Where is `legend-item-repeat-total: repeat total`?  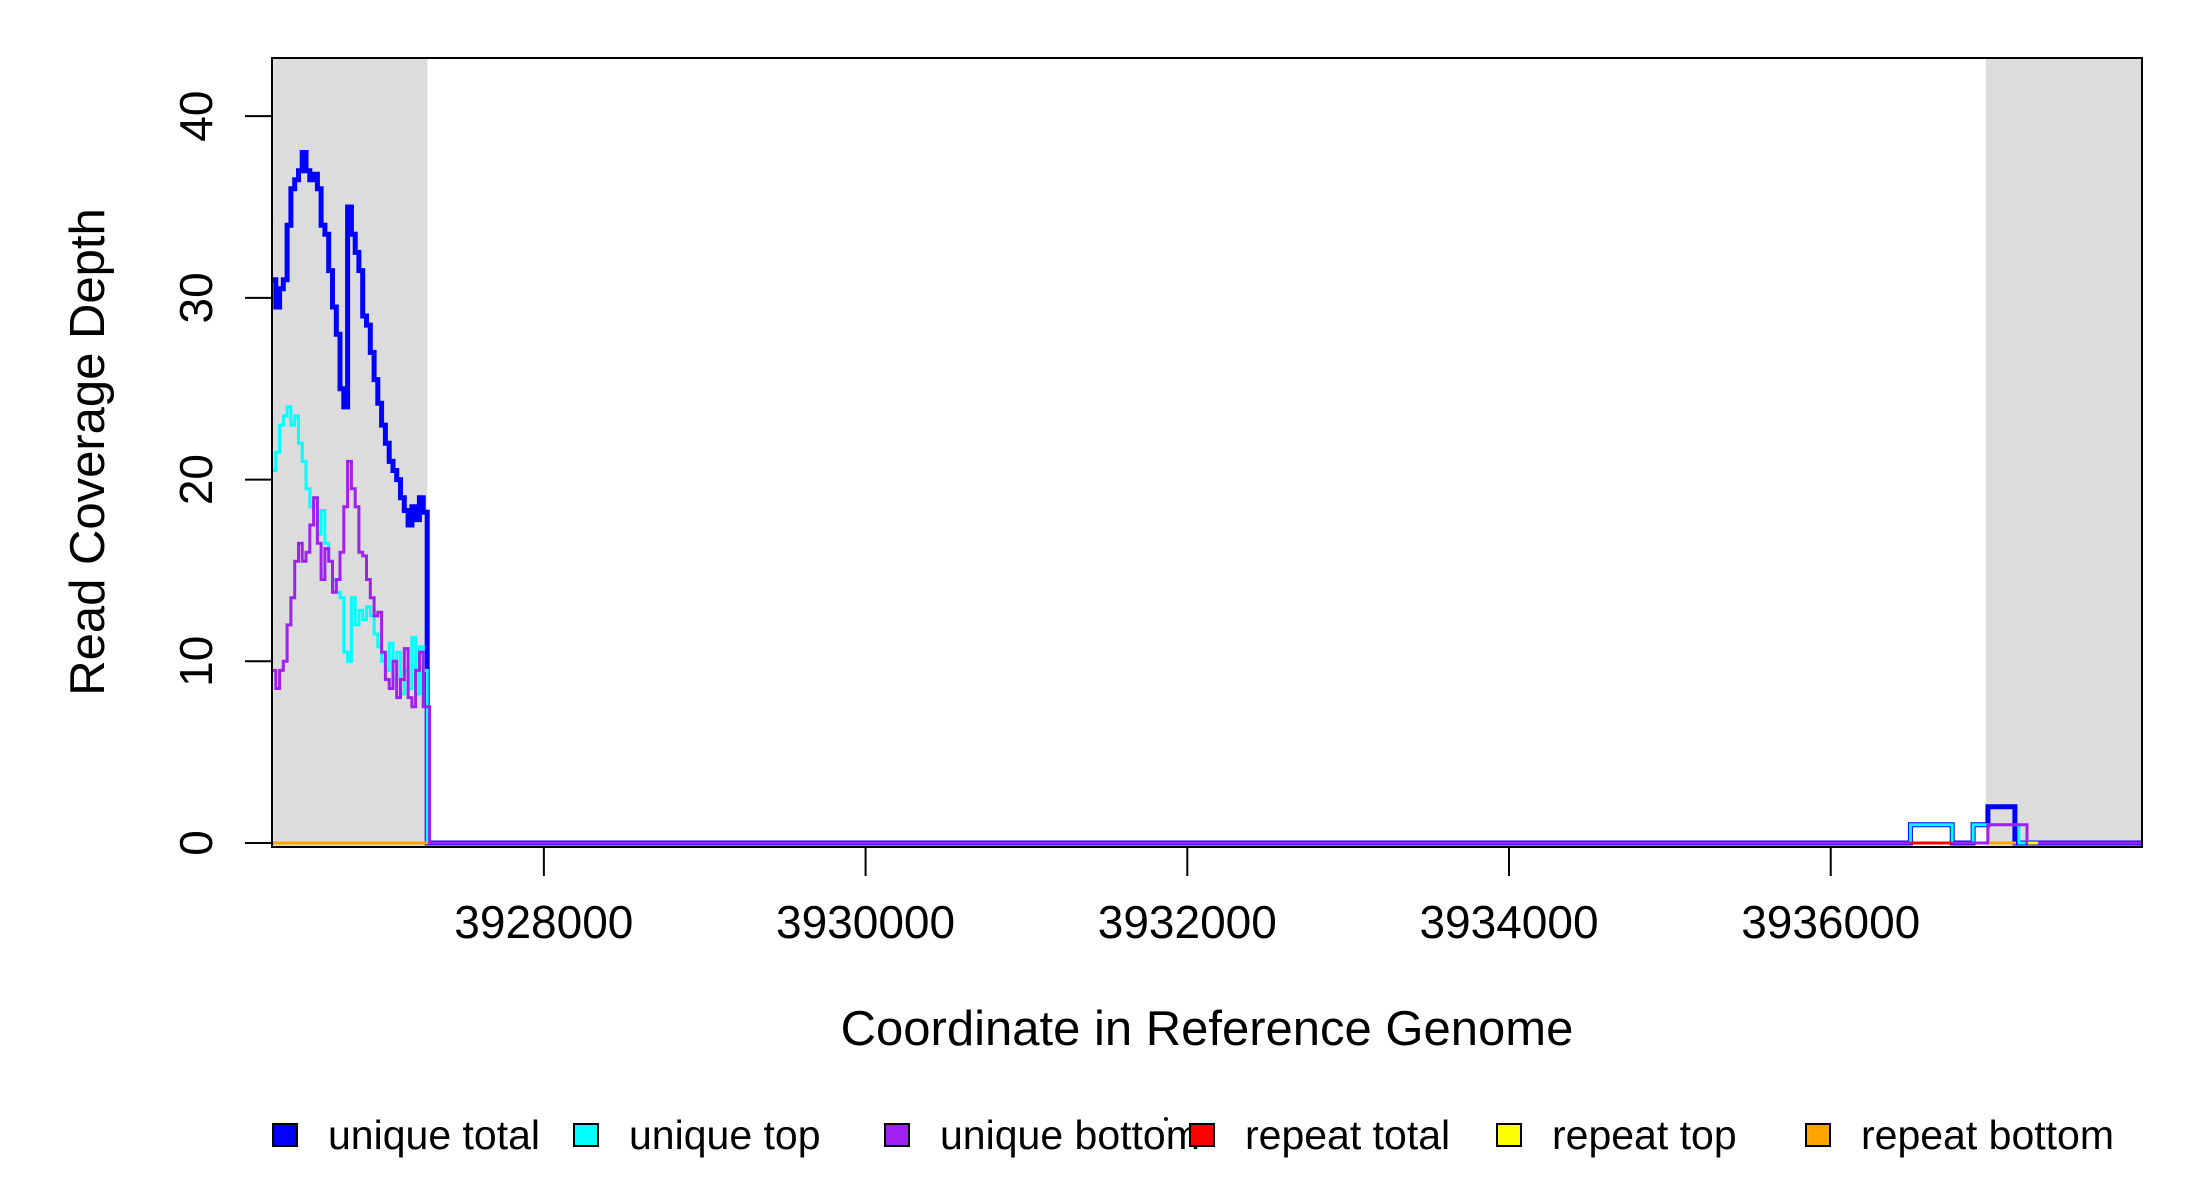
legend-item-repeat-total: repeat total is located at coordinates (1320, 1135).